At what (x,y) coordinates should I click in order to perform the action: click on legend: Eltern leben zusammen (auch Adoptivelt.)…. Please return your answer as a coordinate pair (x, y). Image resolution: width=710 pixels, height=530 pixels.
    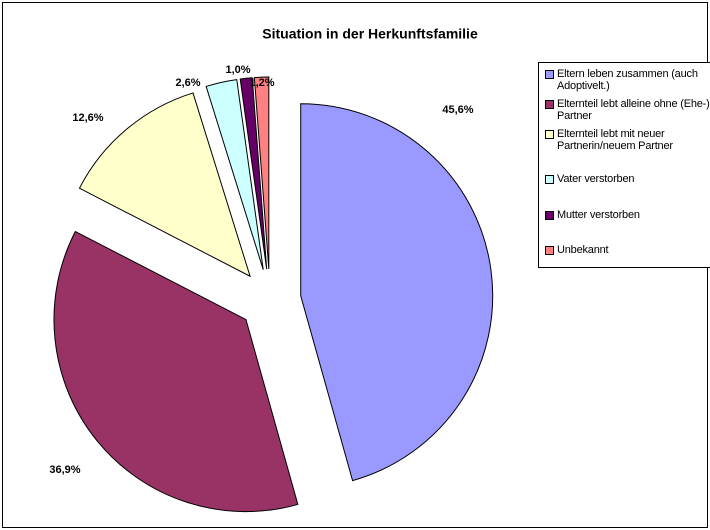
    Looking at the image, I should click on (624, 165).